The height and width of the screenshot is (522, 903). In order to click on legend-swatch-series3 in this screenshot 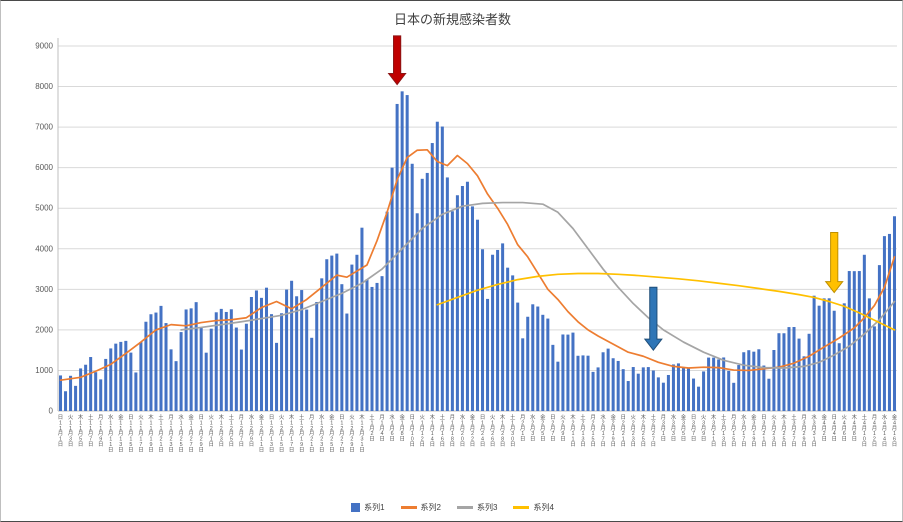, I will do `click(465, 507)`.